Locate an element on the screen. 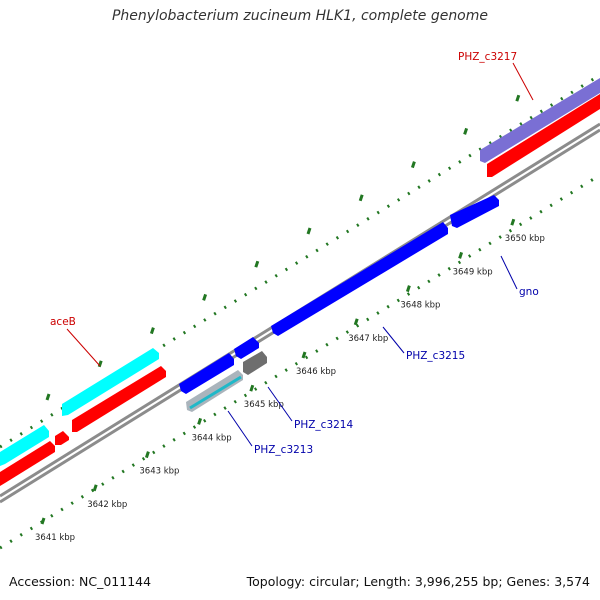  tick-label-3643: 3643 kbp is located at coordinates (159, 472).